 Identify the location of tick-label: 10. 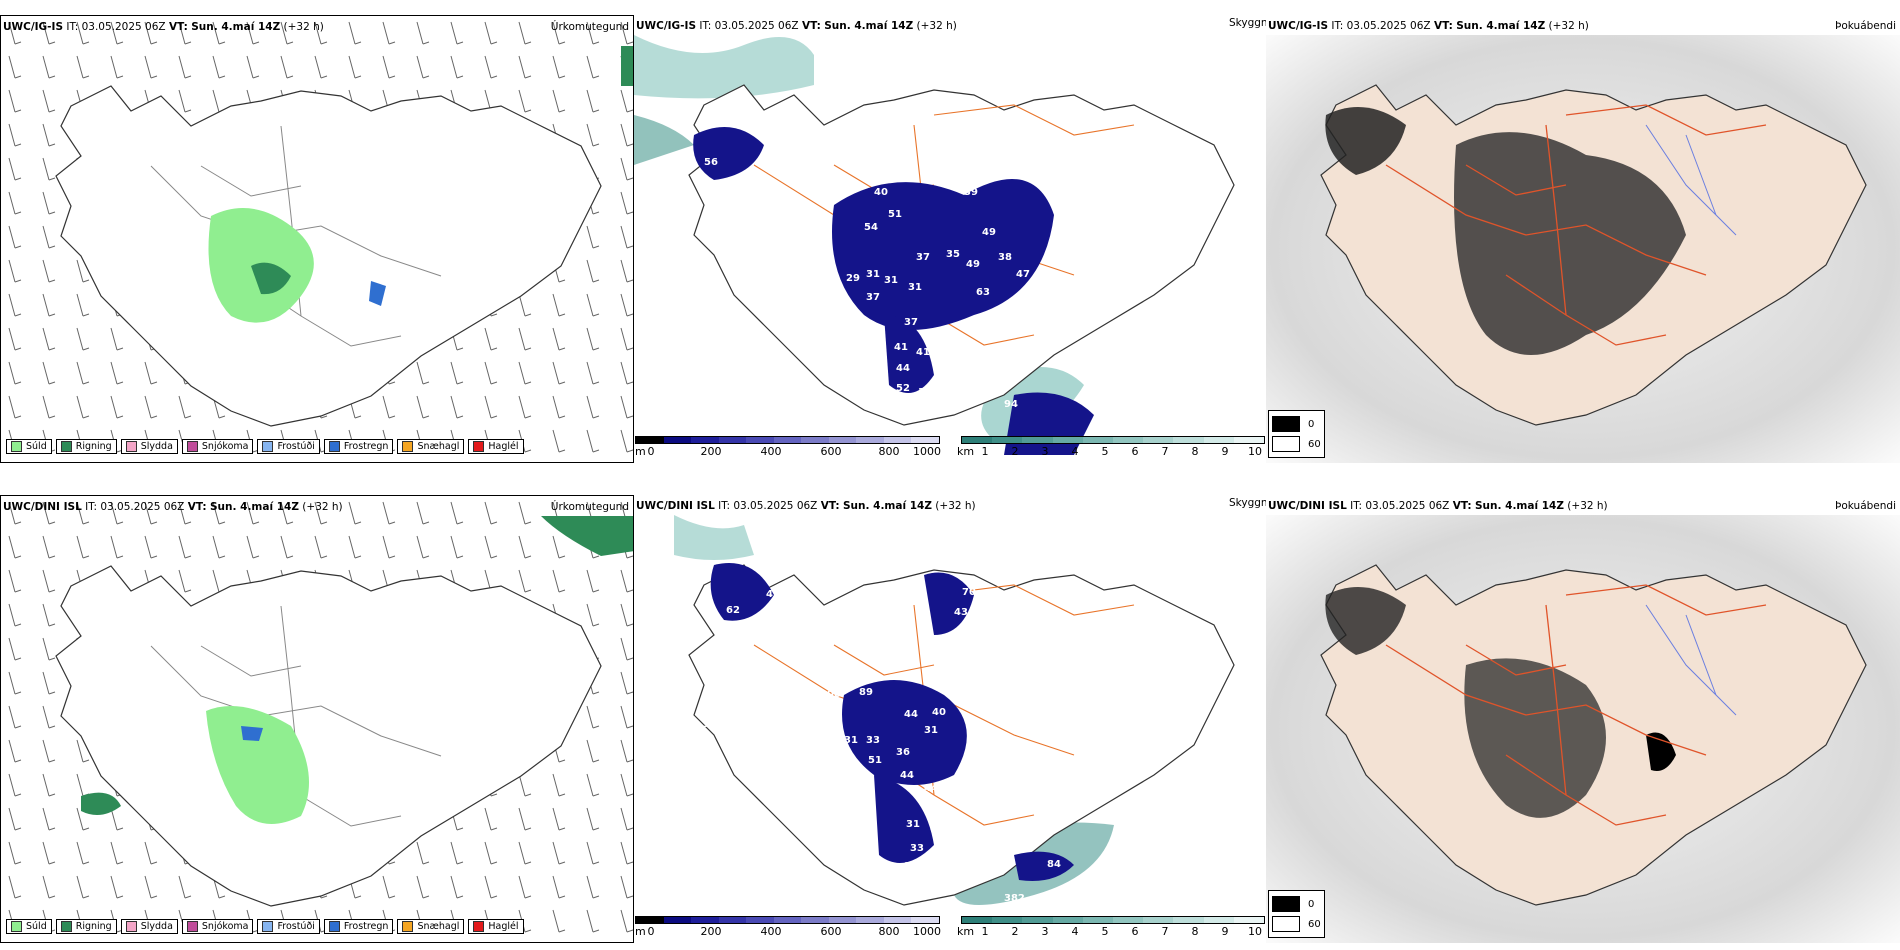
(1255, 451).